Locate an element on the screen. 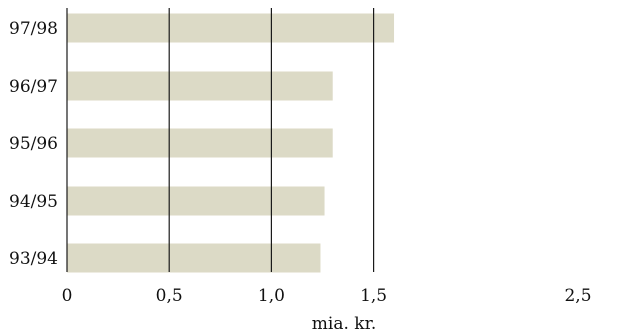 The width and height of the screenshot is (618, 333). category-label: 95/96 is located at coordinates (33, 144).